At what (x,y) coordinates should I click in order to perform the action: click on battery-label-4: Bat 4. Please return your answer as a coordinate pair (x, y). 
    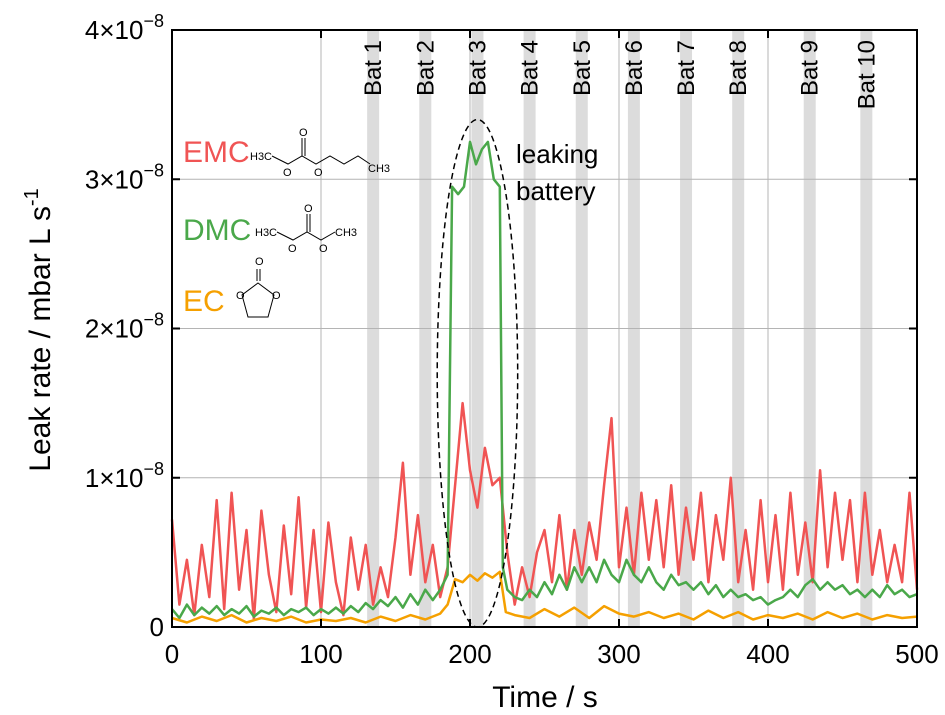
    Looking at the image, I should click on (530, 68).